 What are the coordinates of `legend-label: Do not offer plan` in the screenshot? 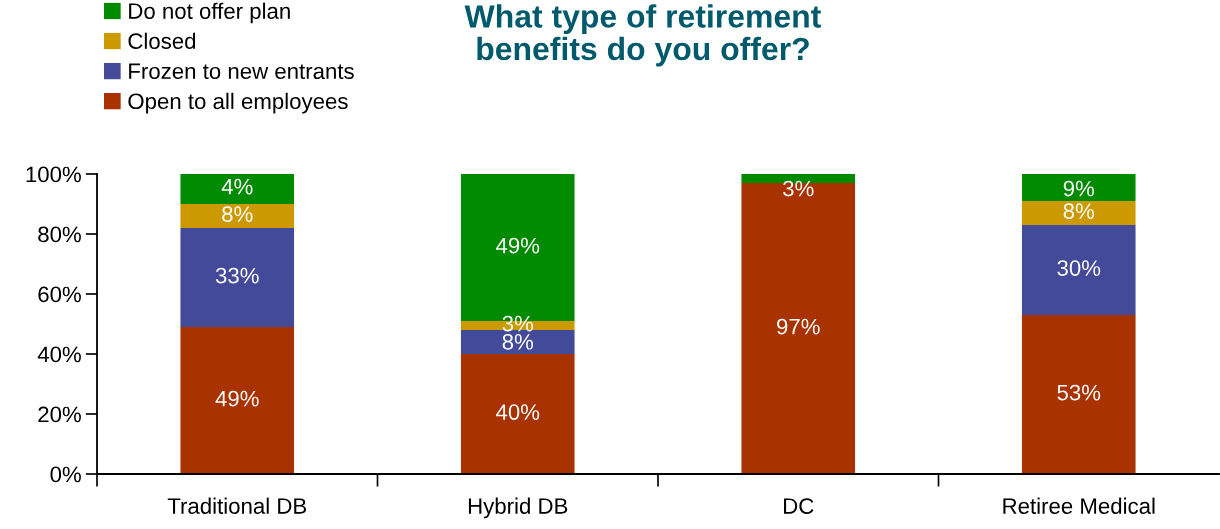 It's located at (209, 13).